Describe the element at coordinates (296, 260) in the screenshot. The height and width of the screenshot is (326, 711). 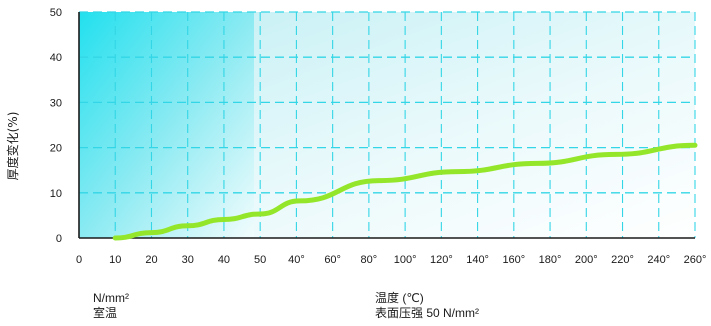
I see `x-tick-label: 40°` at that location.